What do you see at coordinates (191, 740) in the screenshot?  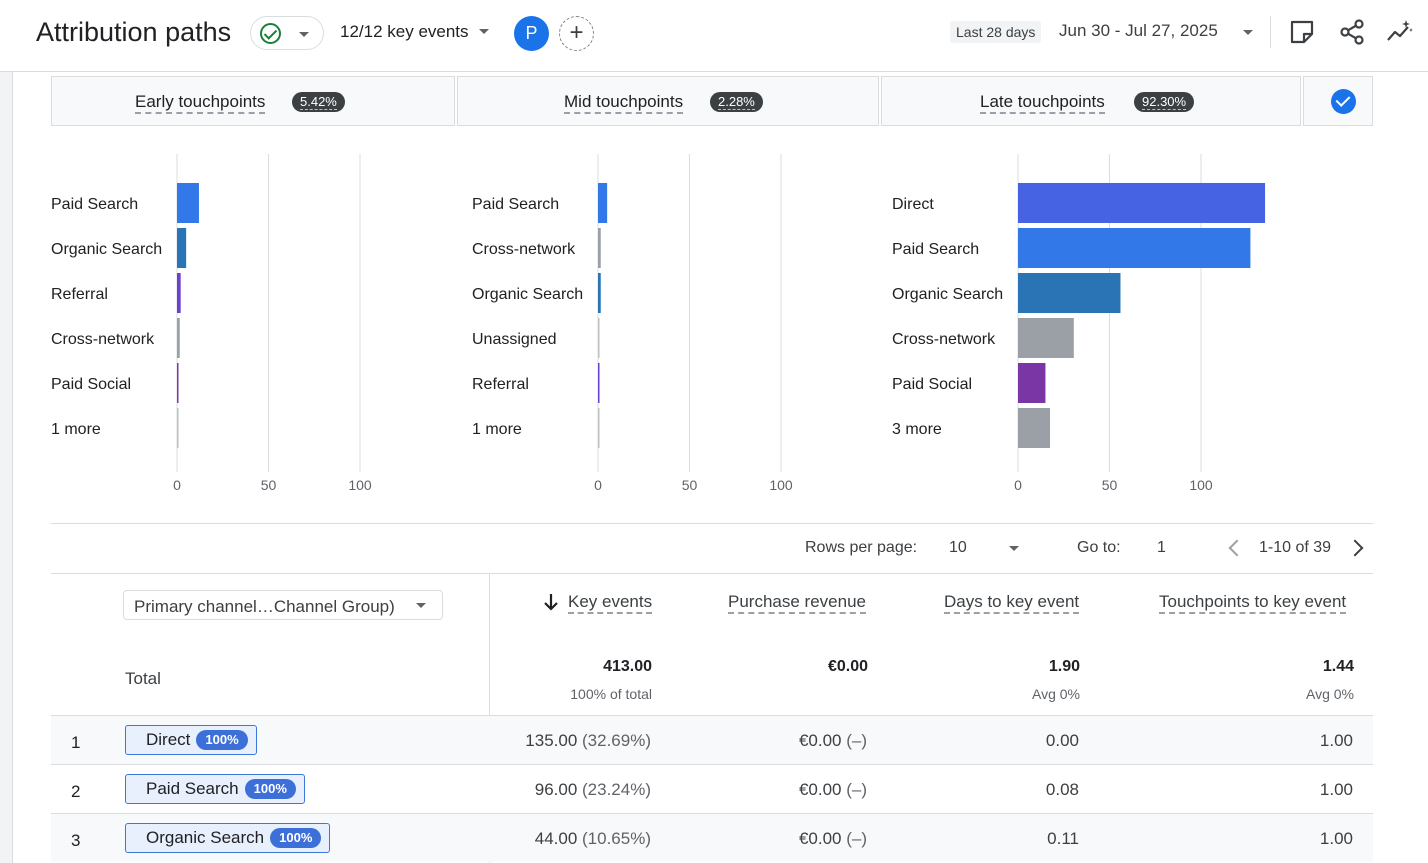 I see `channel-chip: Direct 100%` at bounding box center [191, 740].